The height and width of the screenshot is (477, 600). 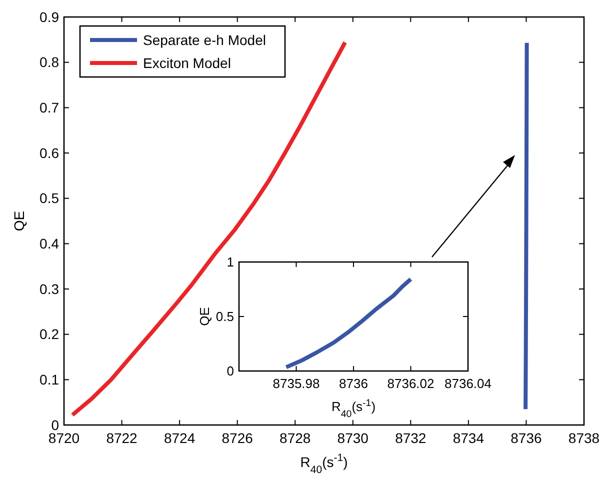 What do you see at coordinates (50, 288) in the screenshot?
I see `y-tick-label: 0.3` at bounding box center [50, 288].